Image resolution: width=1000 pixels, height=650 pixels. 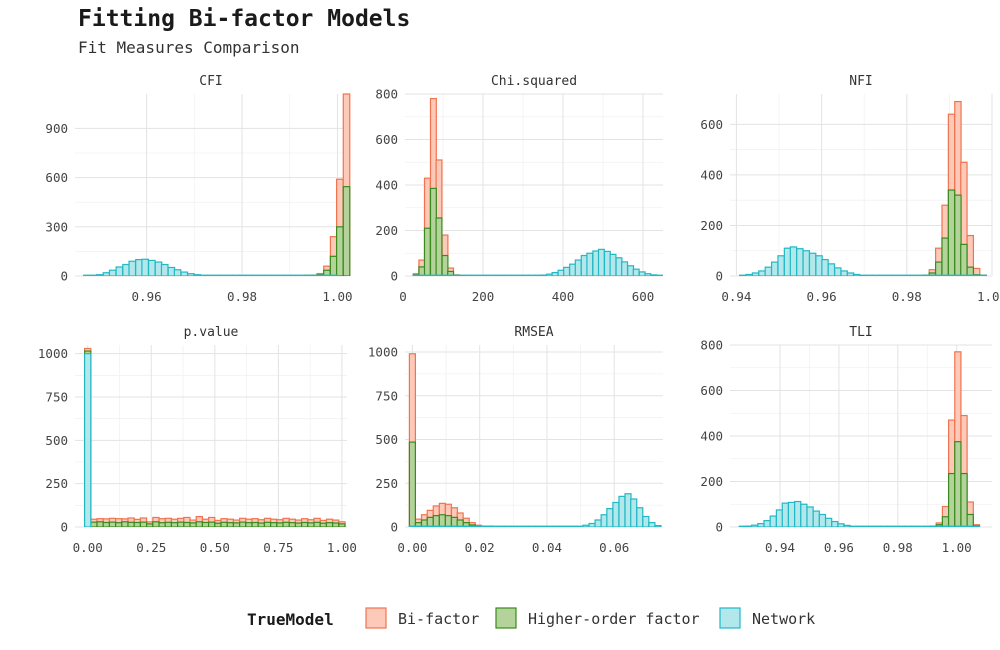 What do you see at coordinates (533, 332) in the screenshot?
I see `panel-title: RMSEA` at bounding box center [533, 332].